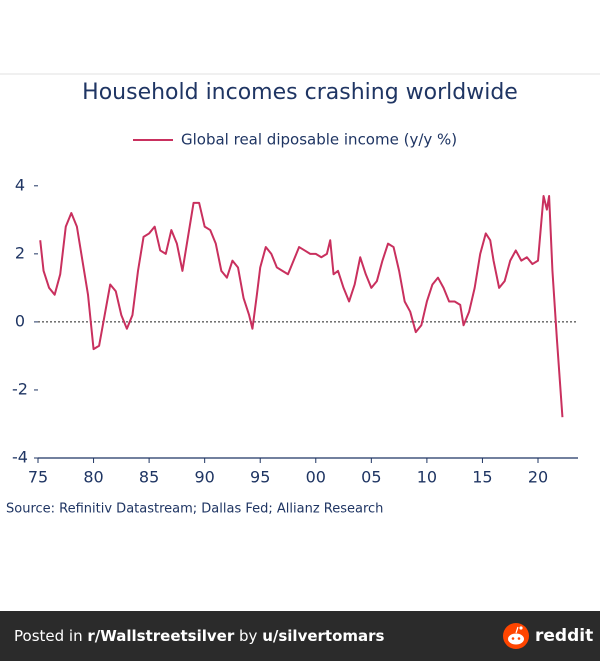 Image resolution: width=600 pixels, height=661 pixels. I want to click on x-tick-label: 20, so click(538, 477).